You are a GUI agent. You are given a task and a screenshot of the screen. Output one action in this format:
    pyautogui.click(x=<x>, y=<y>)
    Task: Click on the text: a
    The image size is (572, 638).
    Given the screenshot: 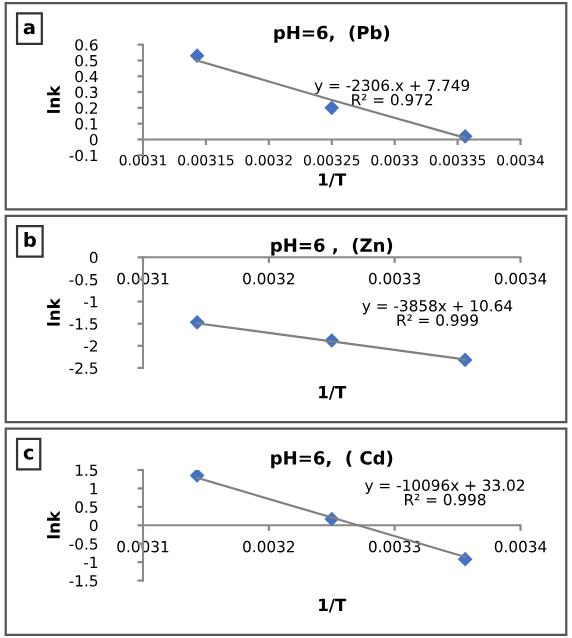 What is the action you would take?
    pyautogui.click(x=29, y=29)
    